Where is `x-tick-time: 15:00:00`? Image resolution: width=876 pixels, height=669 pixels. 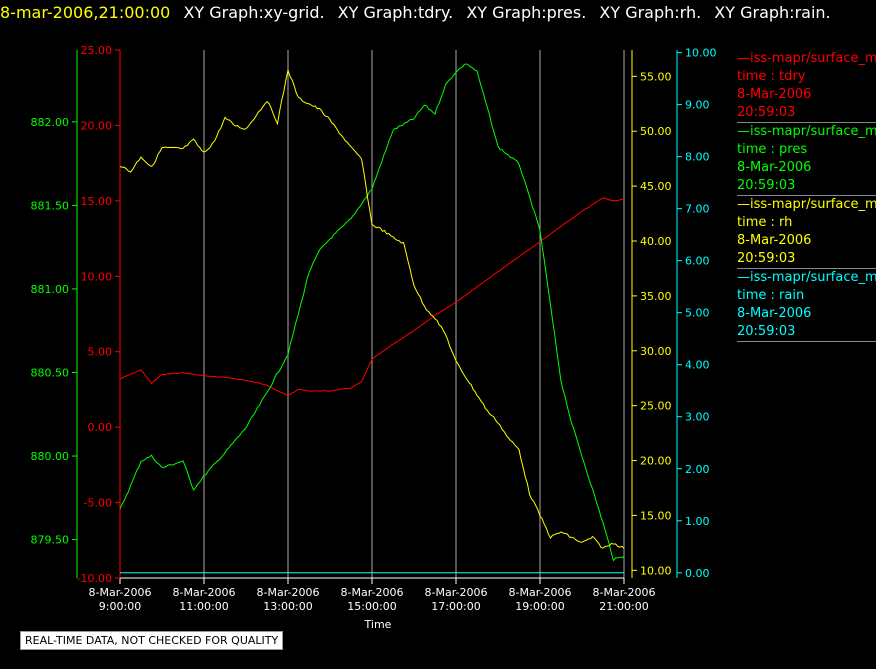
x-tick-time: 15:00:00 is located at coordinates (371, 606).